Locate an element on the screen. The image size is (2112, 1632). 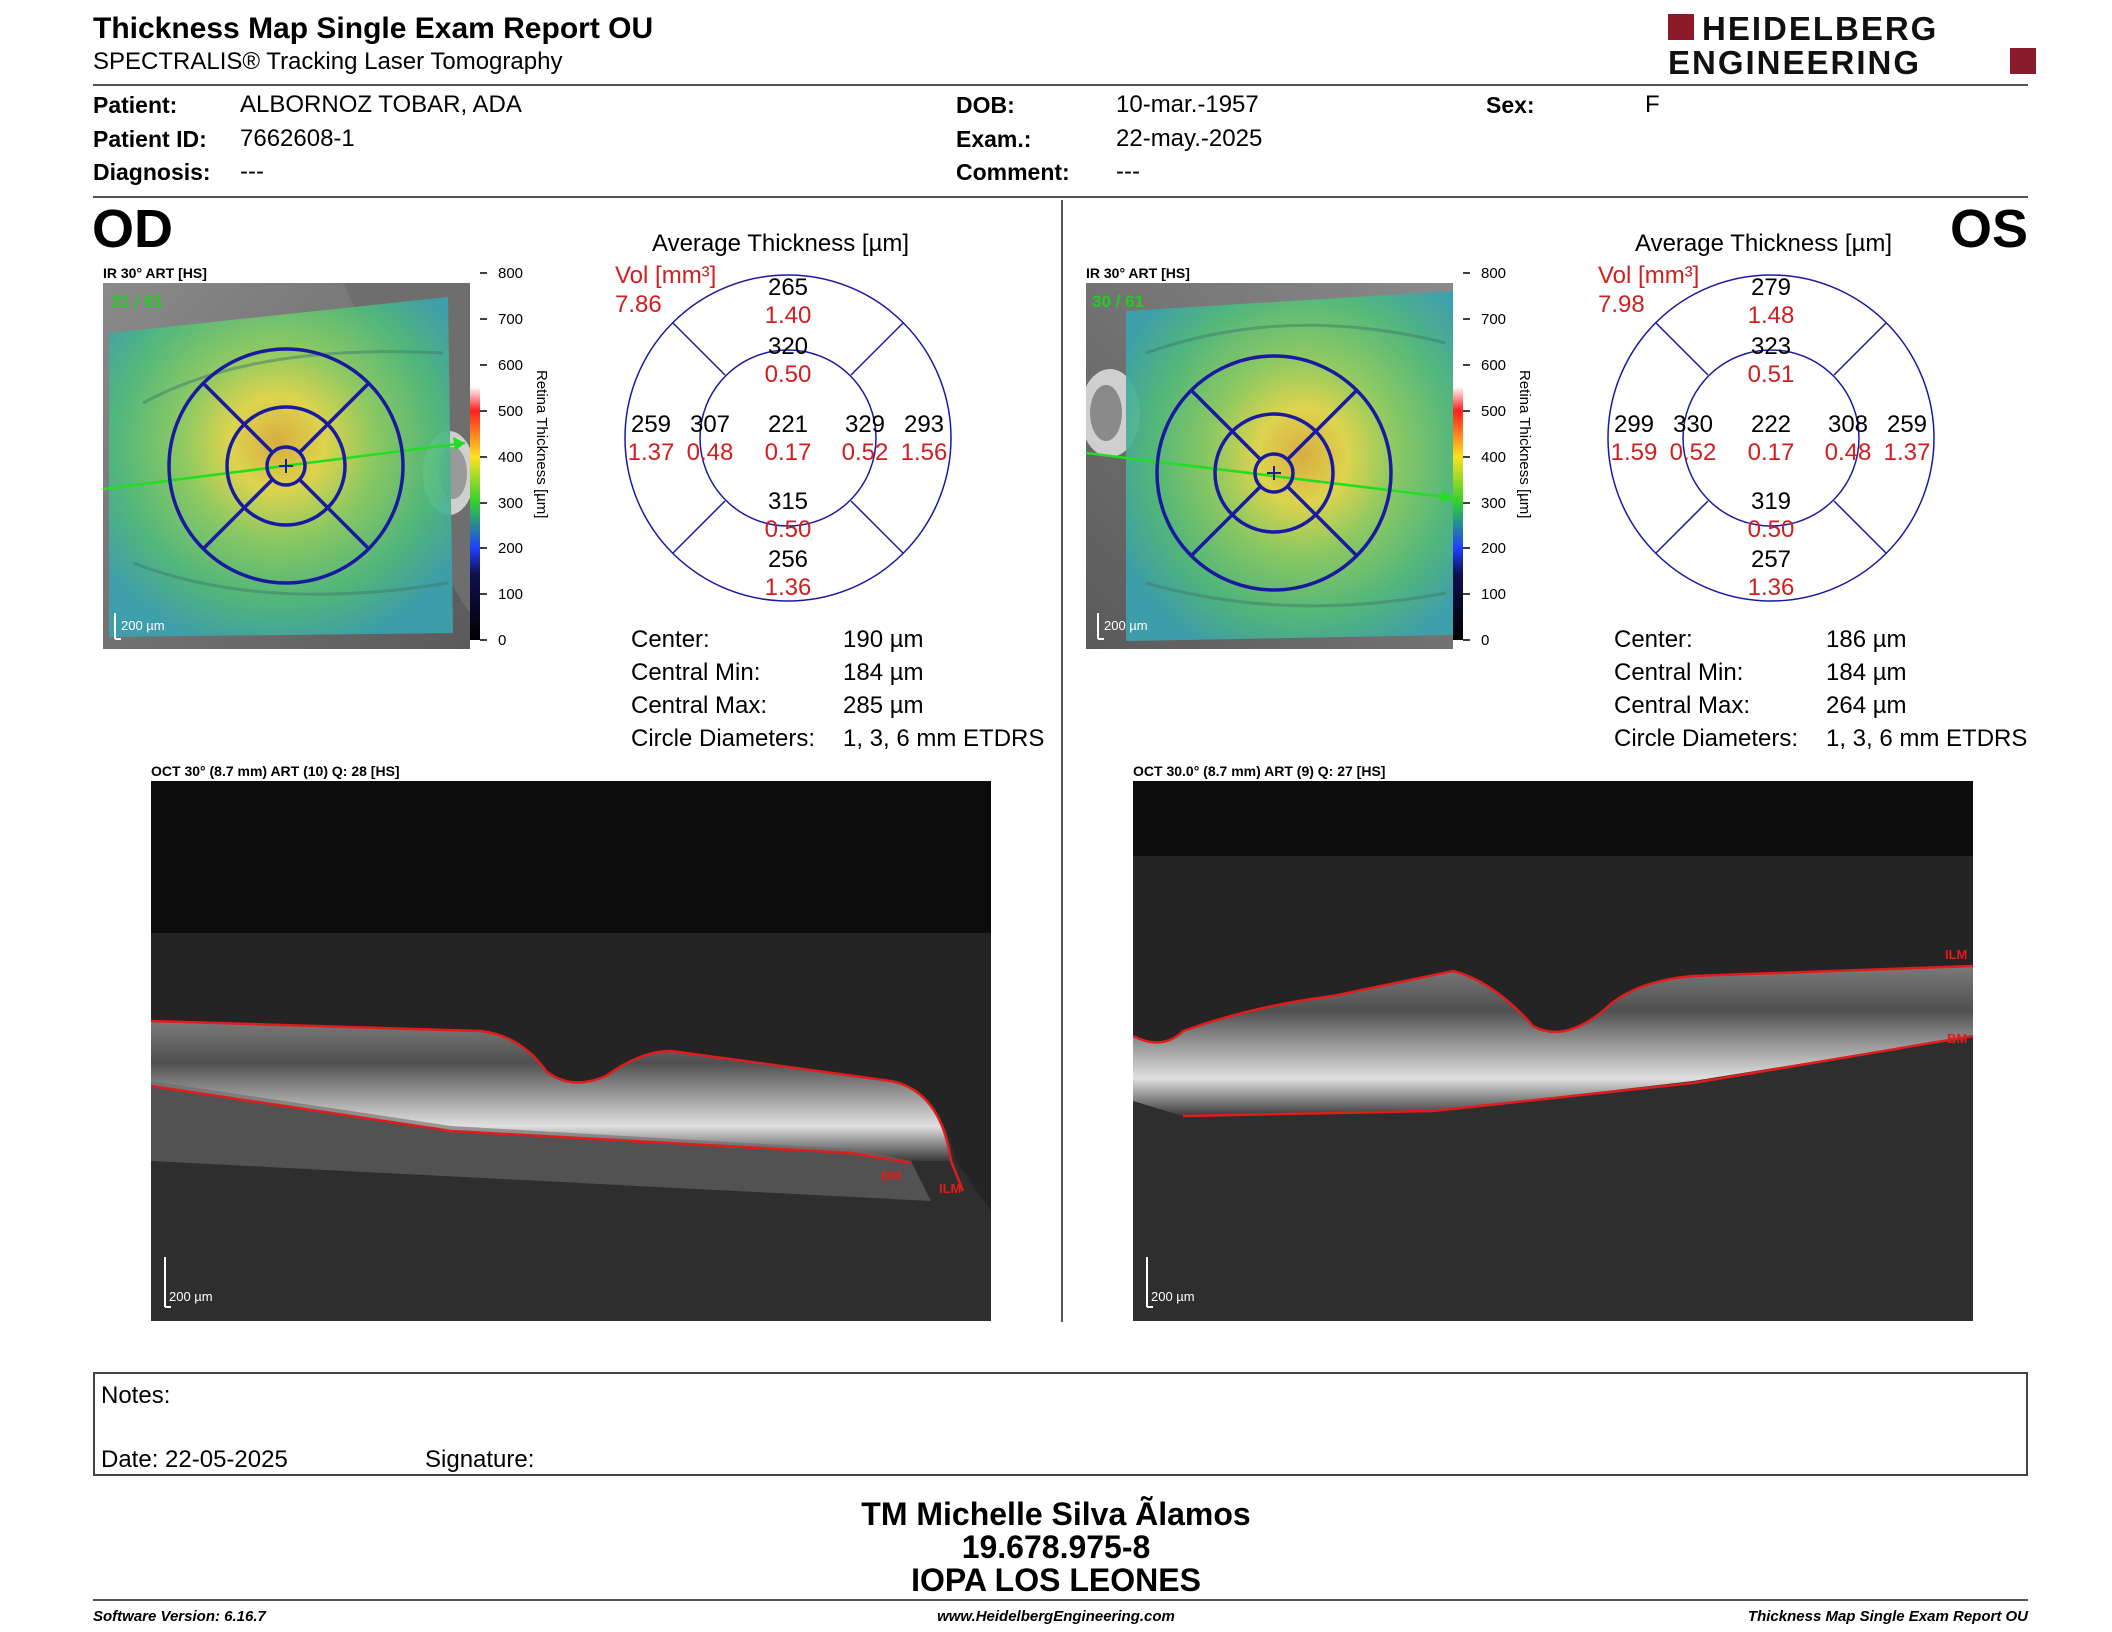
os-bm-label: BM is located at coordinates (1957, 1038).